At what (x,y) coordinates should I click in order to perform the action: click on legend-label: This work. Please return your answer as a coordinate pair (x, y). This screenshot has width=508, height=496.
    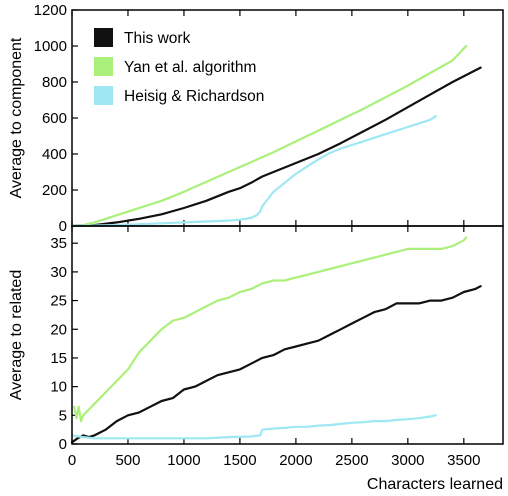
    Looking at the image, I should click on (157, 38).